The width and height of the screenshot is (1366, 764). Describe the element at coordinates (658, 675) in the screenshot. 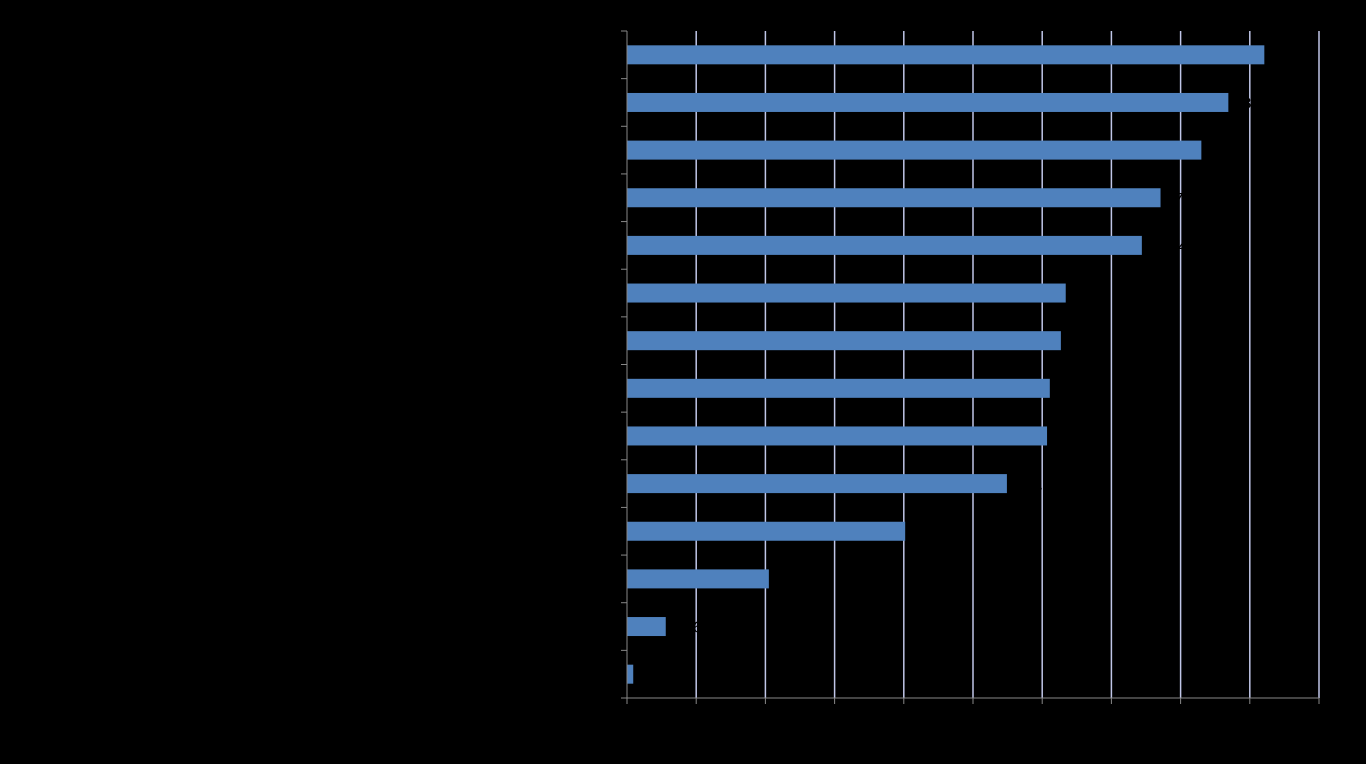

I see `bar-value-label: 0.9` at that location.